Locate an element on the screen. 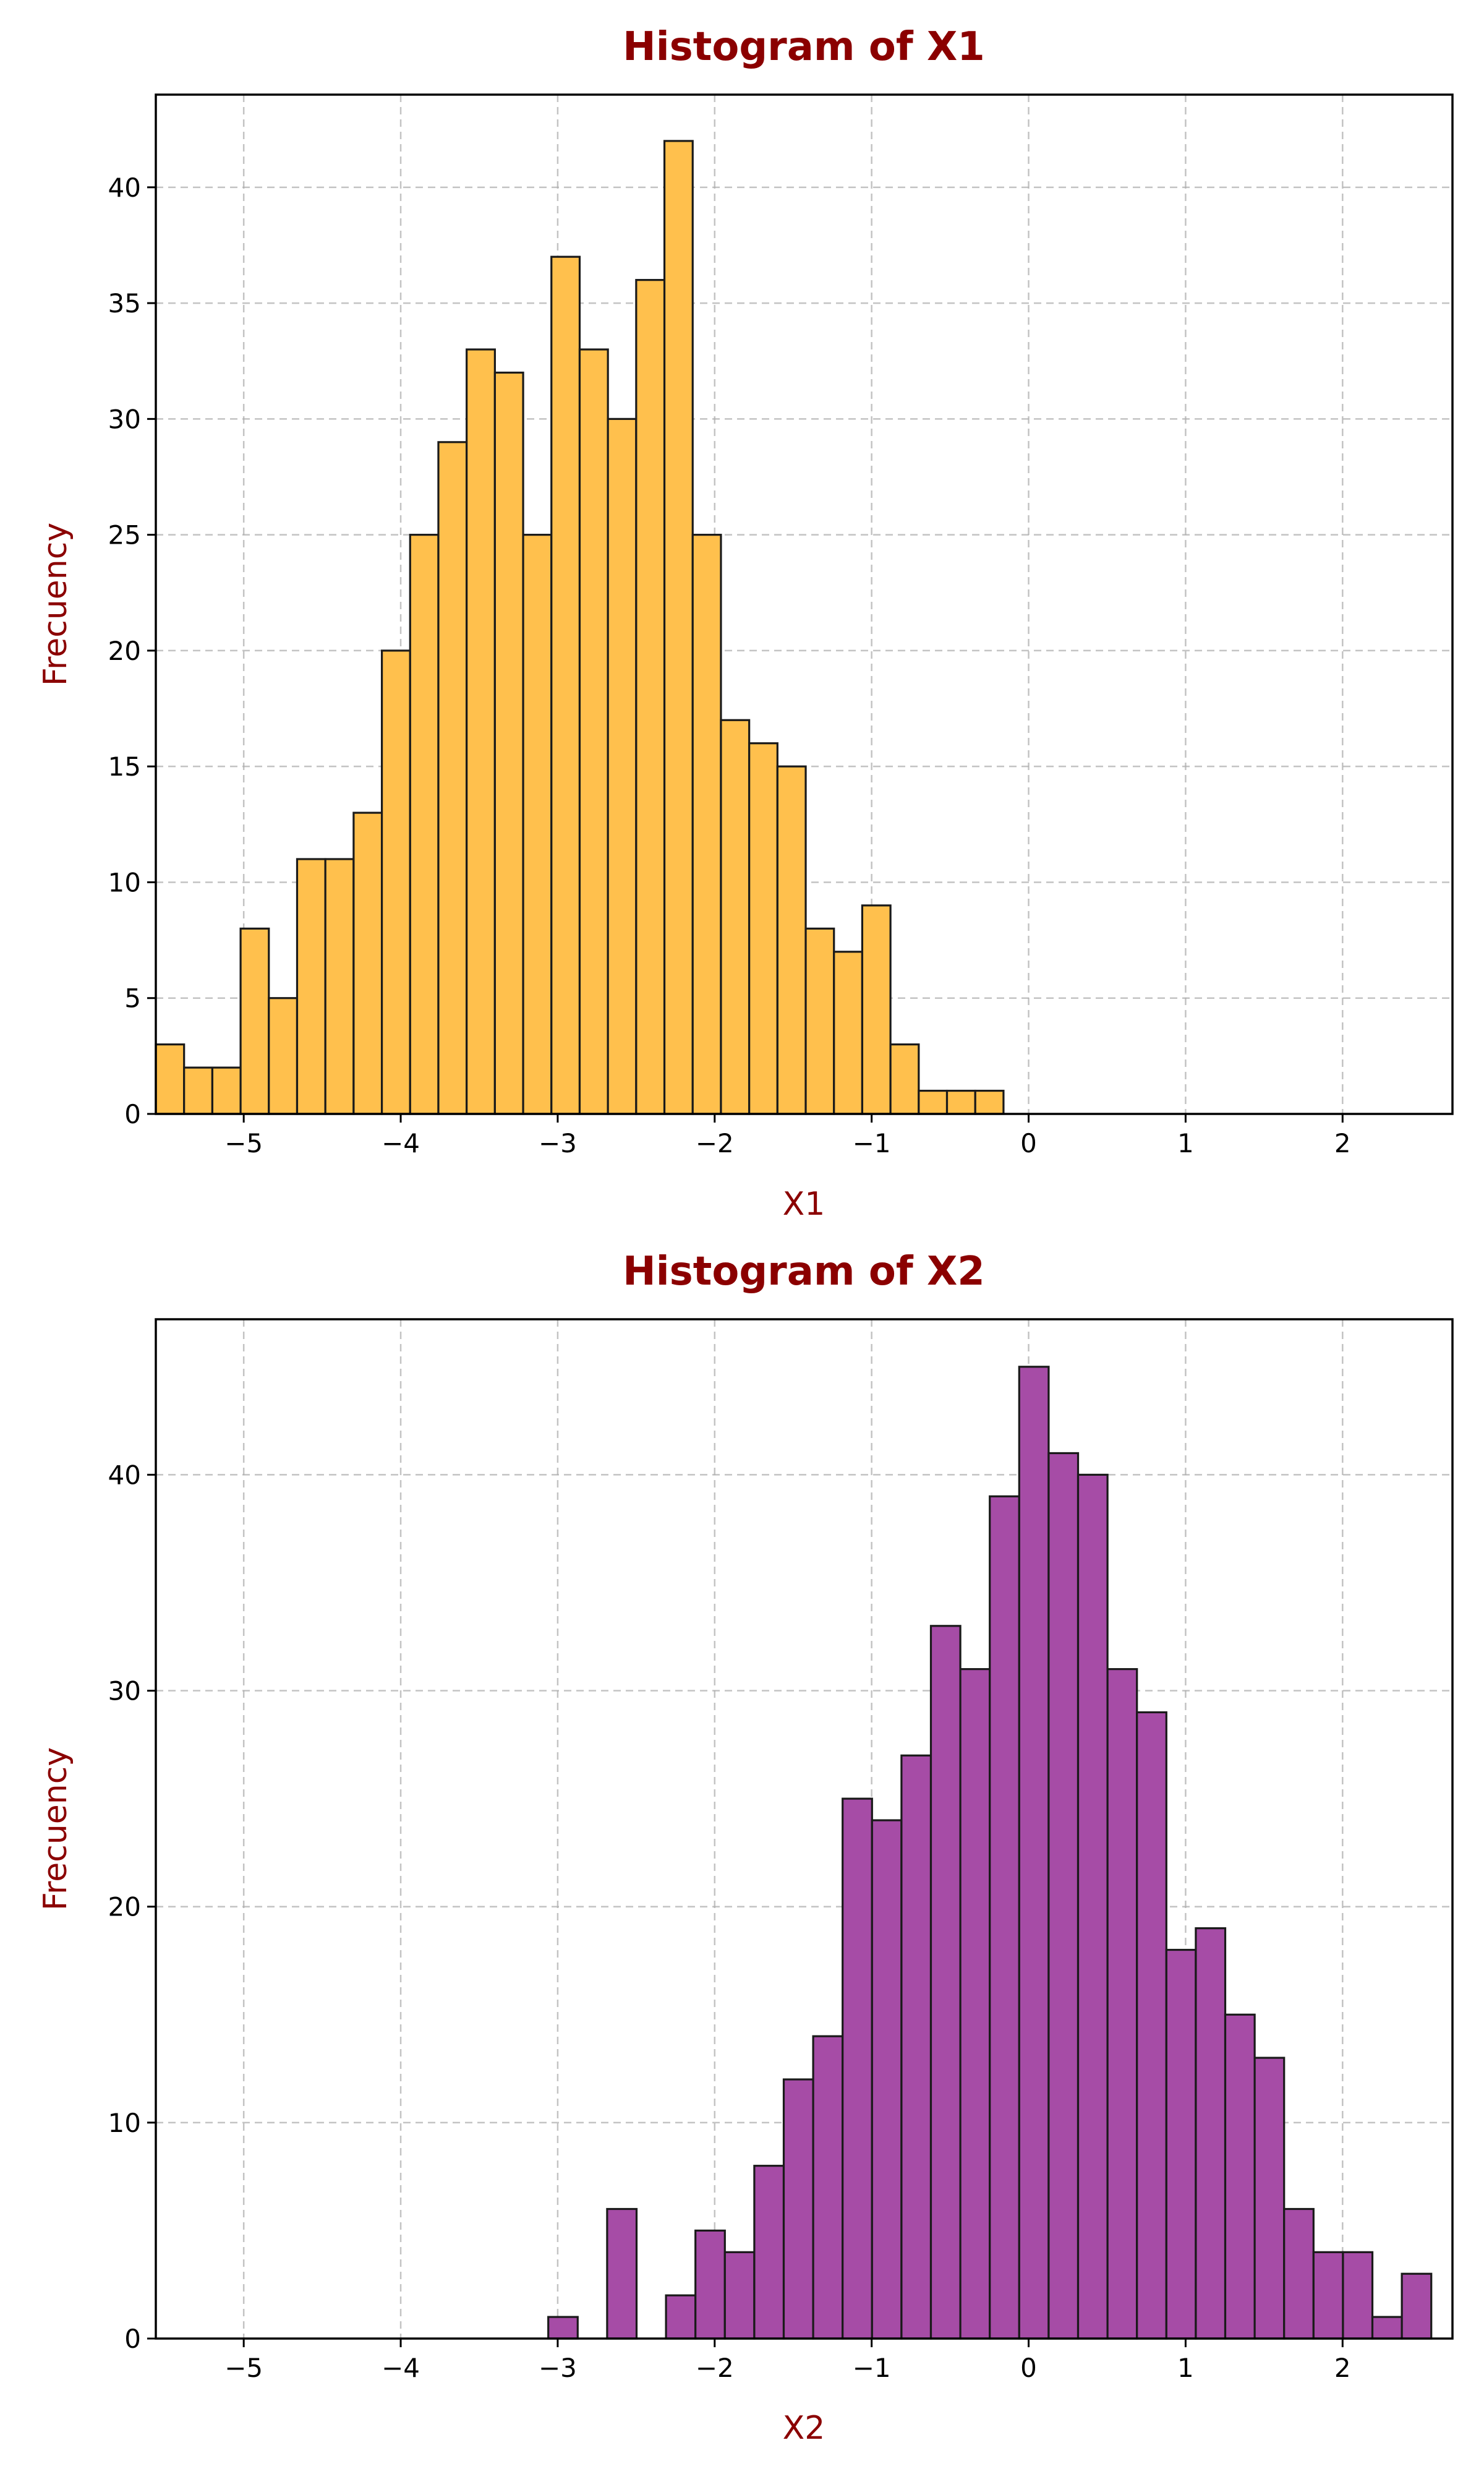 This screenshot has width=1484, height=2474. histogram-x1-xtick-label: −4 is located at coordinates (401, 1143).